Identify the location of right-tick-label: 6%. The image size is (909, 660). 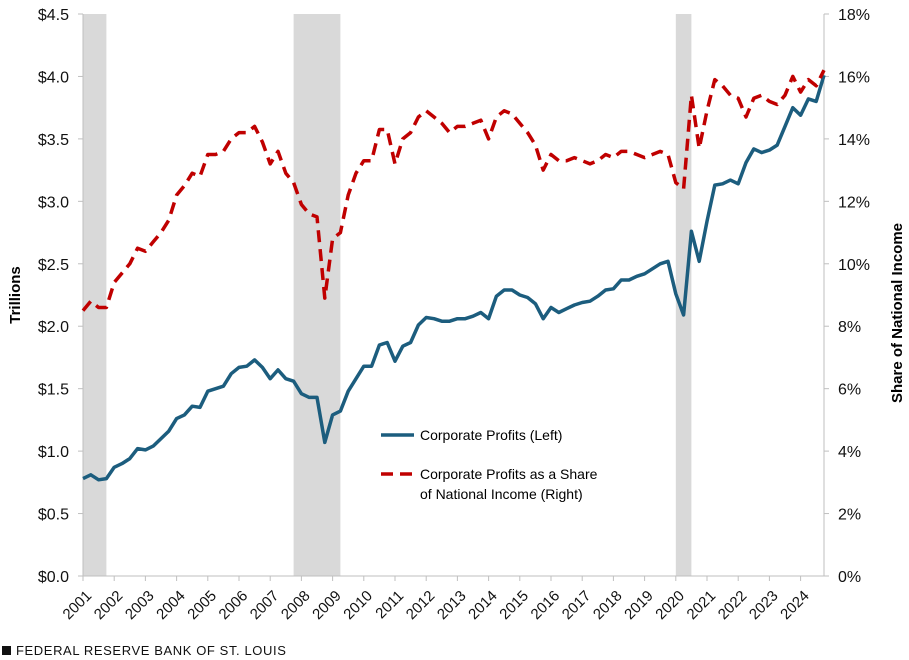
(849, 390).